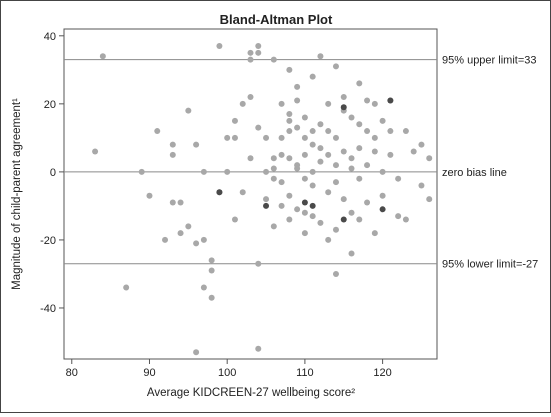 Image resolution: width=551 pixels, height=417 pixels. What do you see at coordinates (50, 105) in the screenshot?
I see `y-tick-label: 20` at bounding box center [50, 105].